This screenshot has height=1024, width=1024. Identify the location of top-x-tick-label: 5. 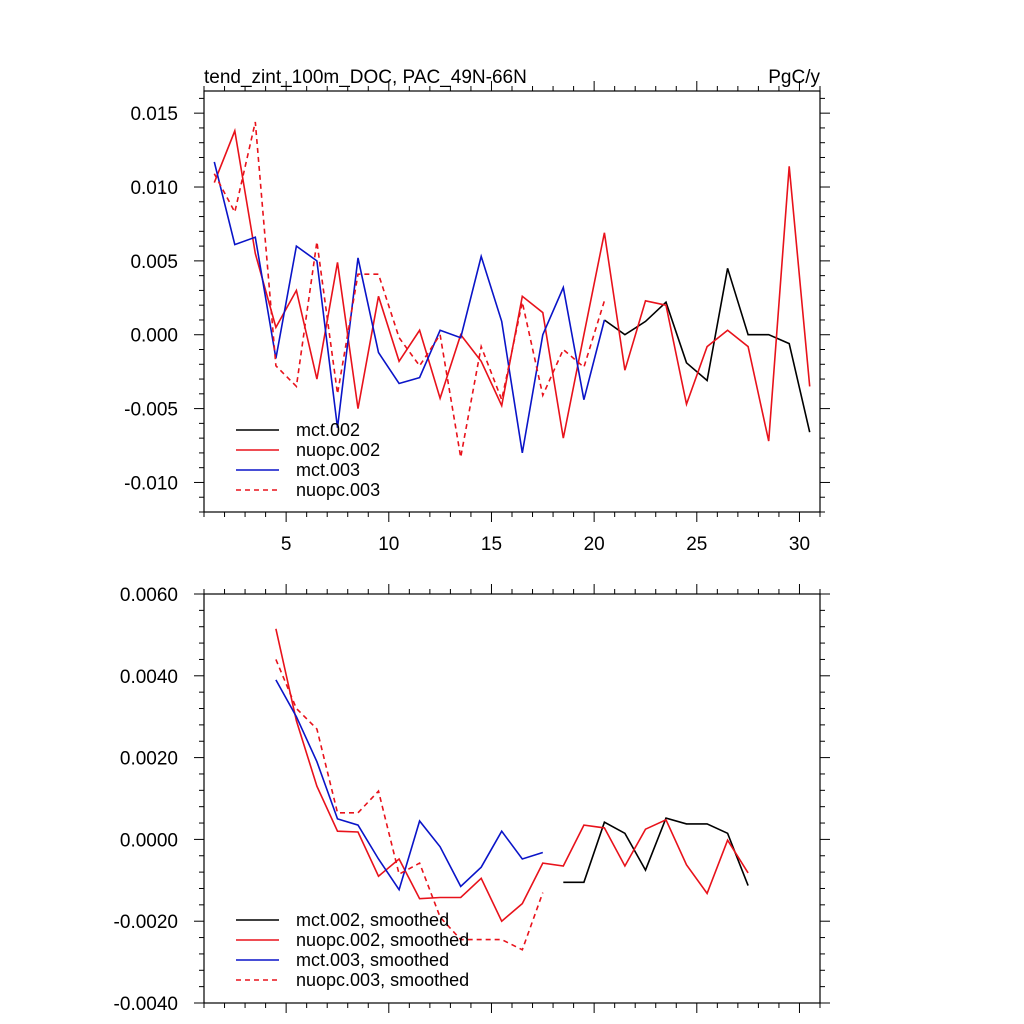
(286, 544).